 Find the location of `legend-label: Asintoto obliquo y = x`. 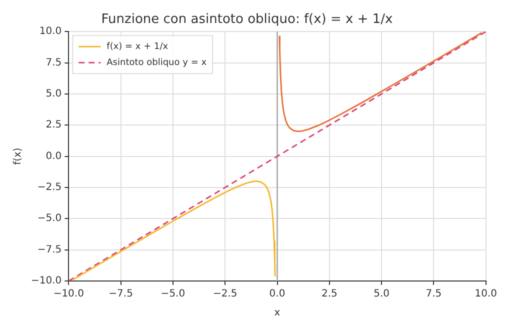

legend-label: Asintoto obliquo y = x is located at coordinates (157, 63).